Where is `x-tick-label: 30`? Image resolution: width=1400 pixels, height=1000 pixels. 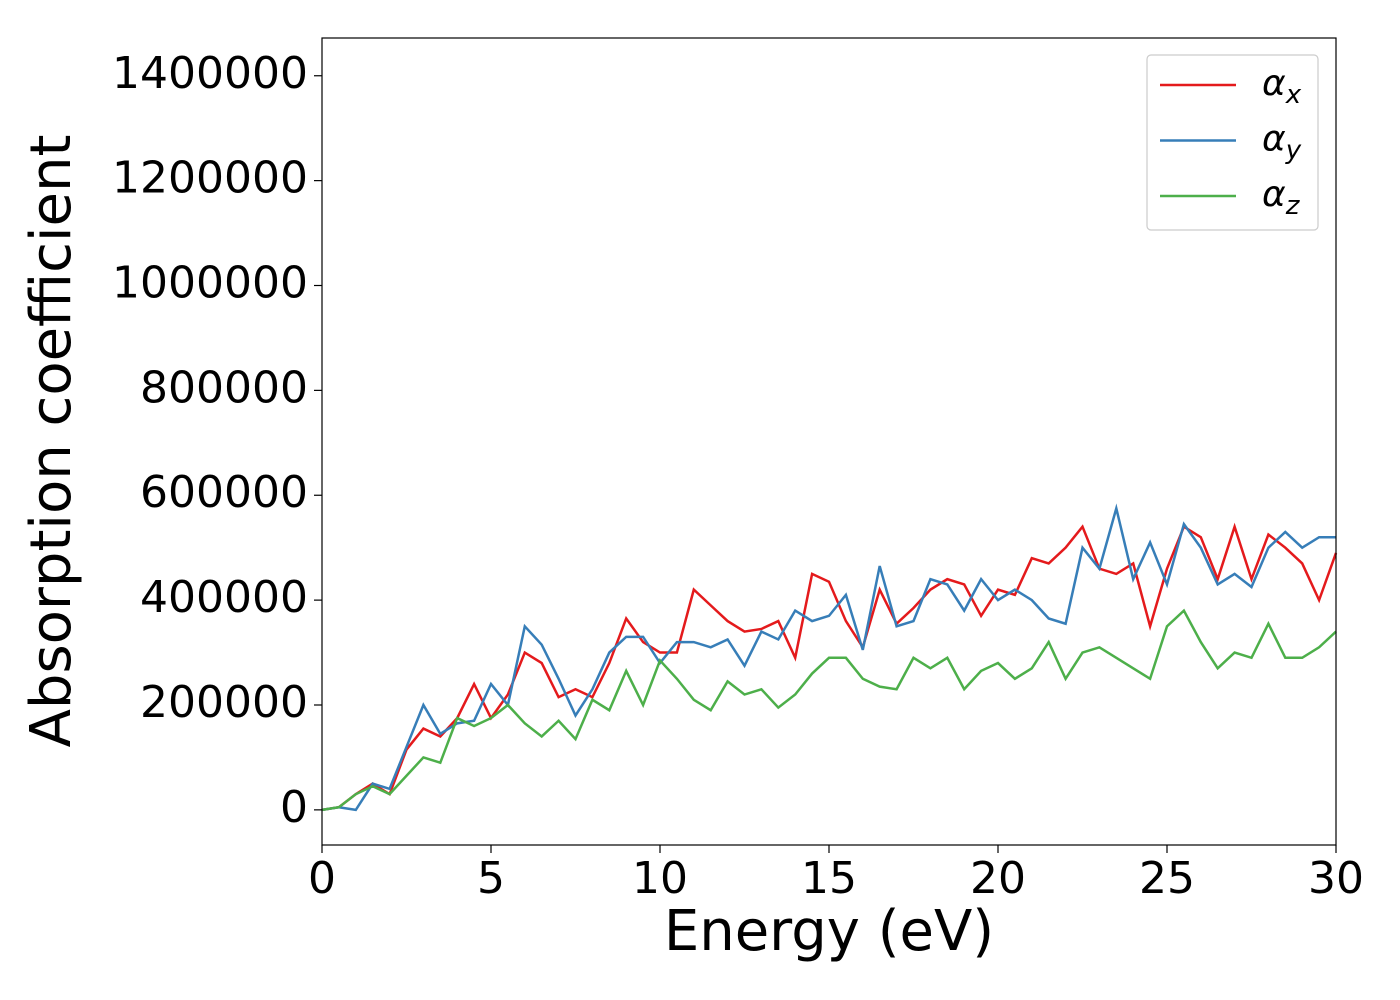
x-tick-label: 30 is located at coordinates (1336, 878).